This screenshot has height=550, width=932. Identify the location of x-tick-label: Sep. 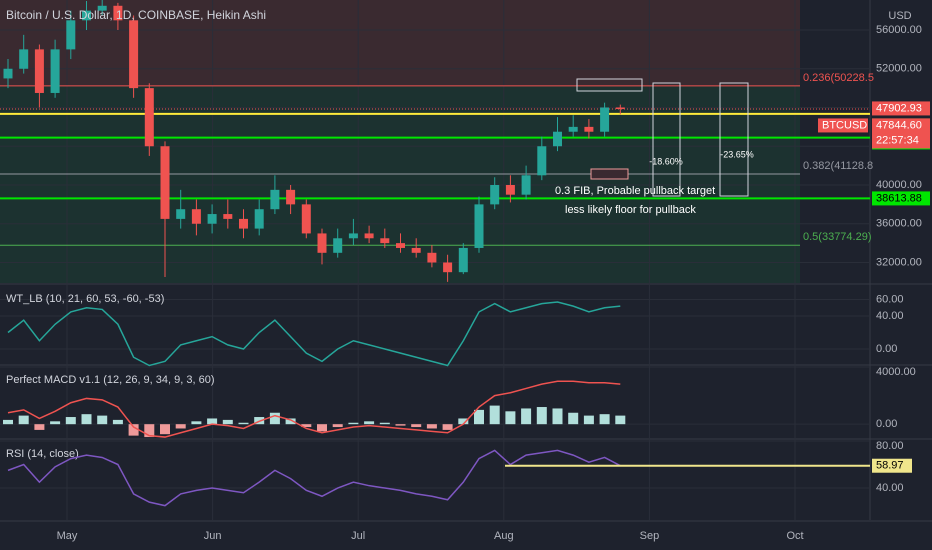
(650, 536).